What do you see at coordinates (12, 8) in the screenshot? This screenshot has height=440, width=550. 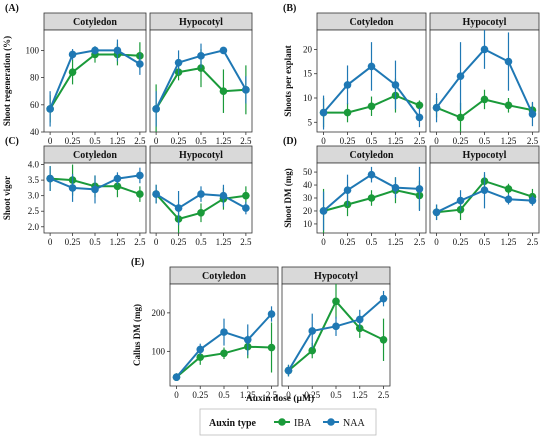 I see `panel-label: (A)` at bounding box center [12, 8].